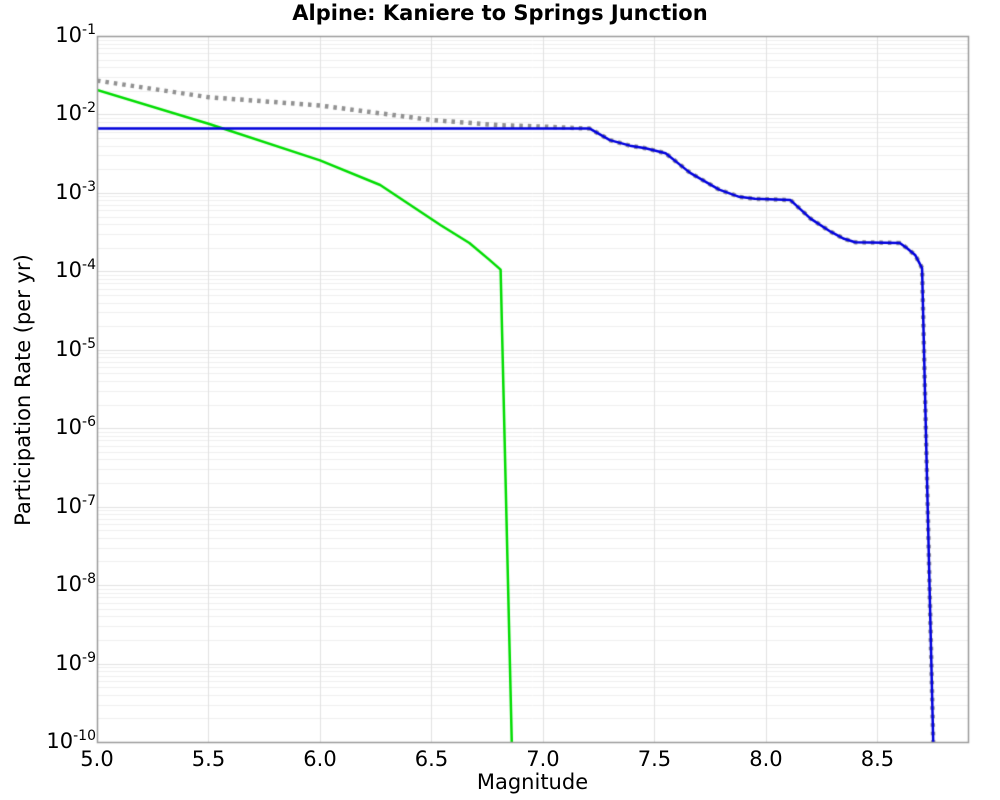  I want to click on y-tick-label: 10-4, so click(61, 270).